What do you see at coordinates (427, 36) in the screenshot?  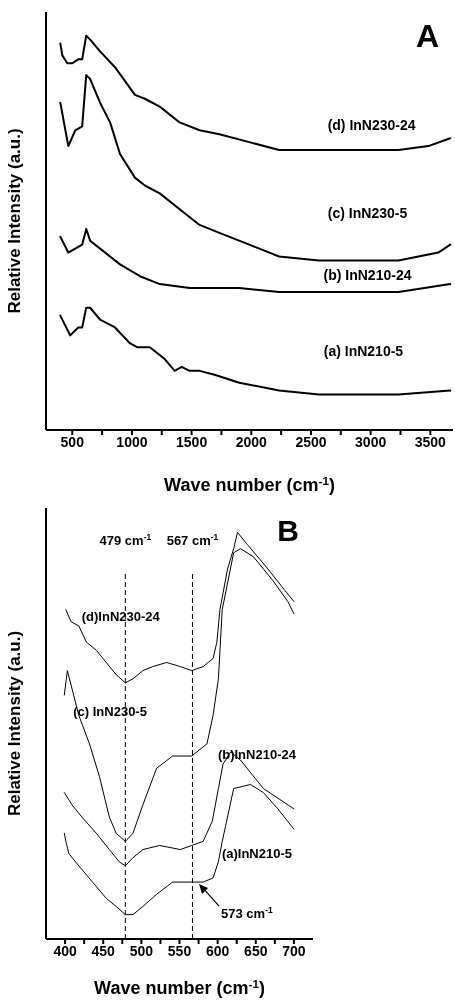 I see `annotation: A` at bounding box center [427, 36].